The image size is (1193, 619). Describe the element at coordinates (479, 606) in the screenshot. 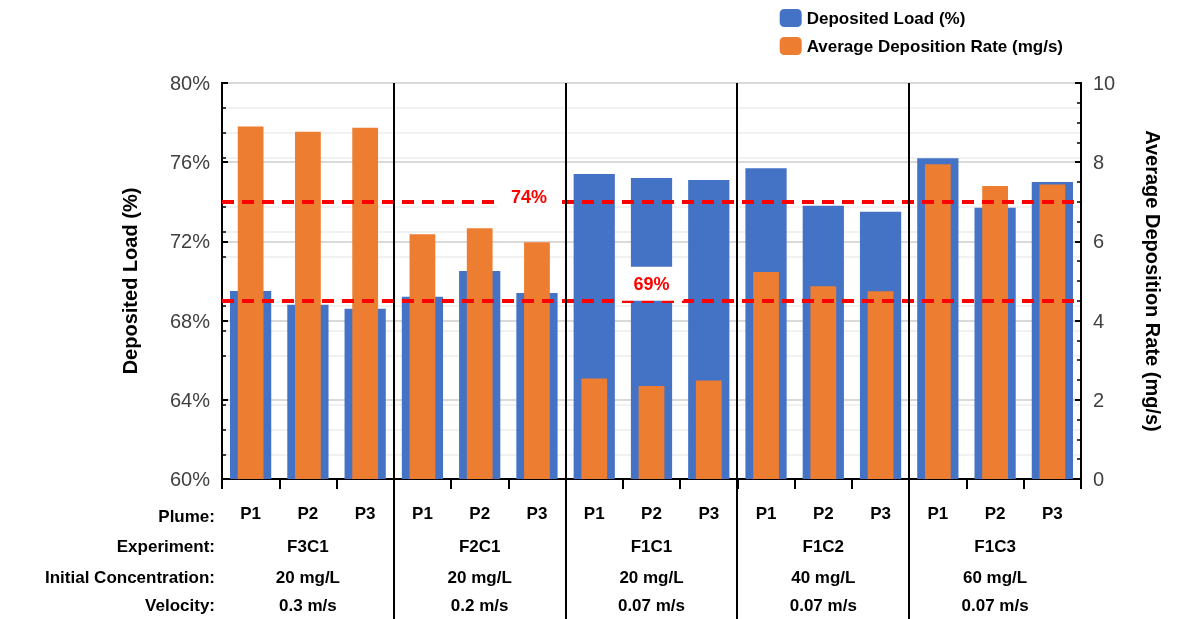

I see `text: 0.2 m/s` at that location.